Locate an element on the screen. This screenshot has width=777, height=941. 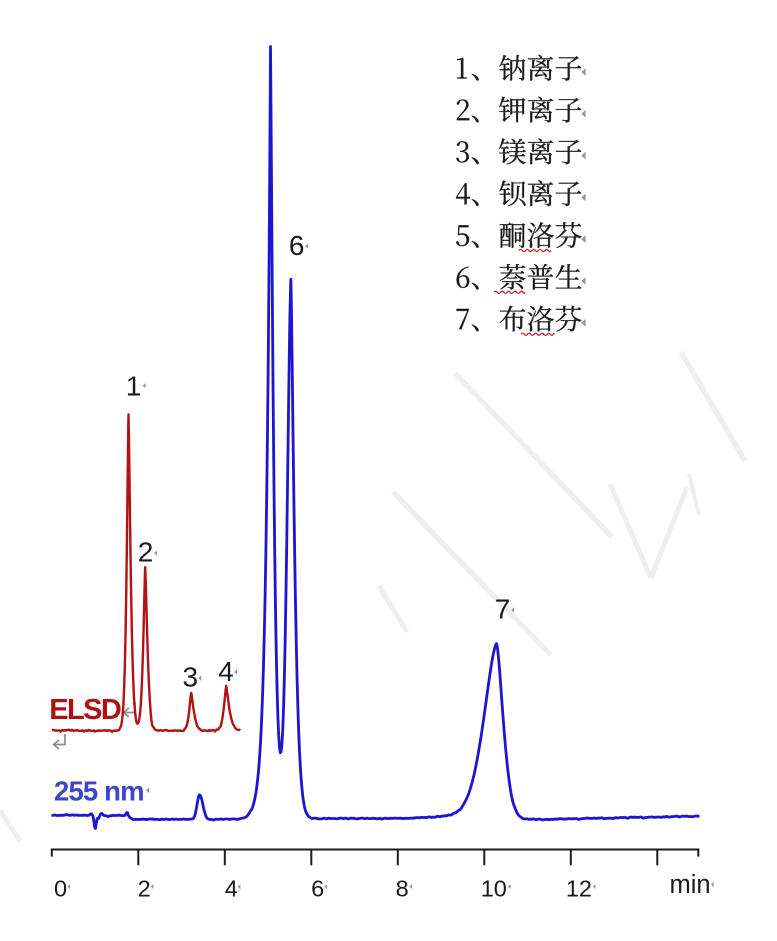
svg-text: 12 is located at coordinates (579, 888).